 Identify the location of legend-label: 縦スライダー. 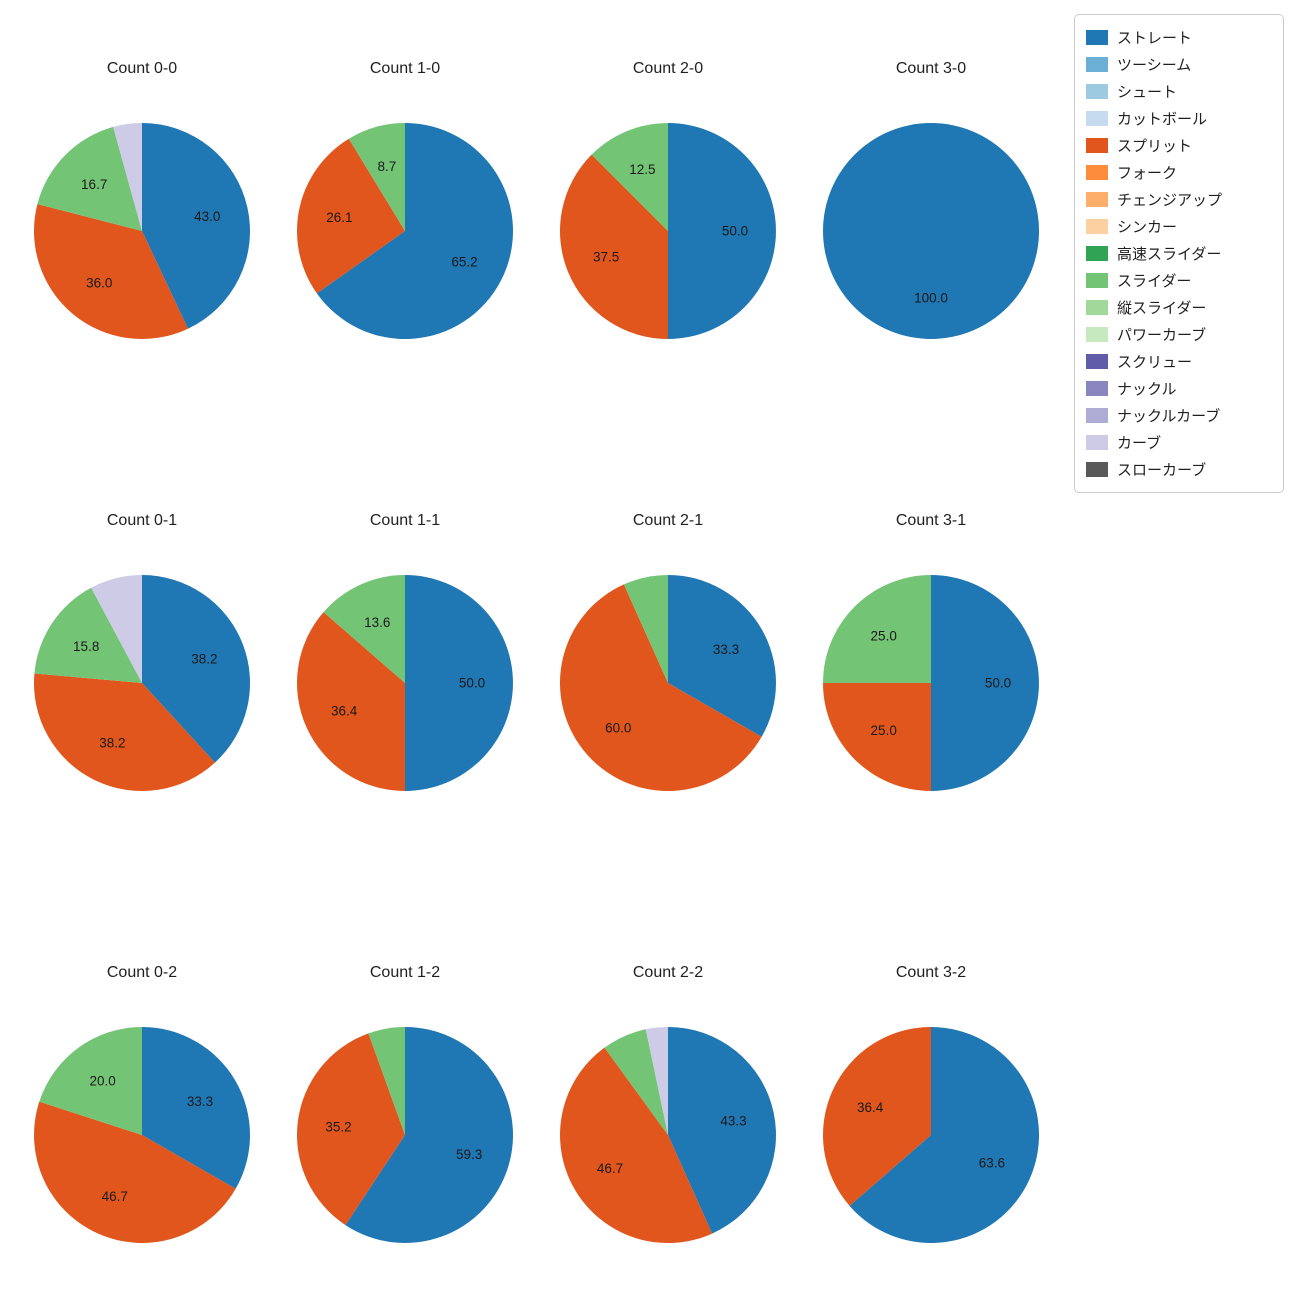
(1162, 308).